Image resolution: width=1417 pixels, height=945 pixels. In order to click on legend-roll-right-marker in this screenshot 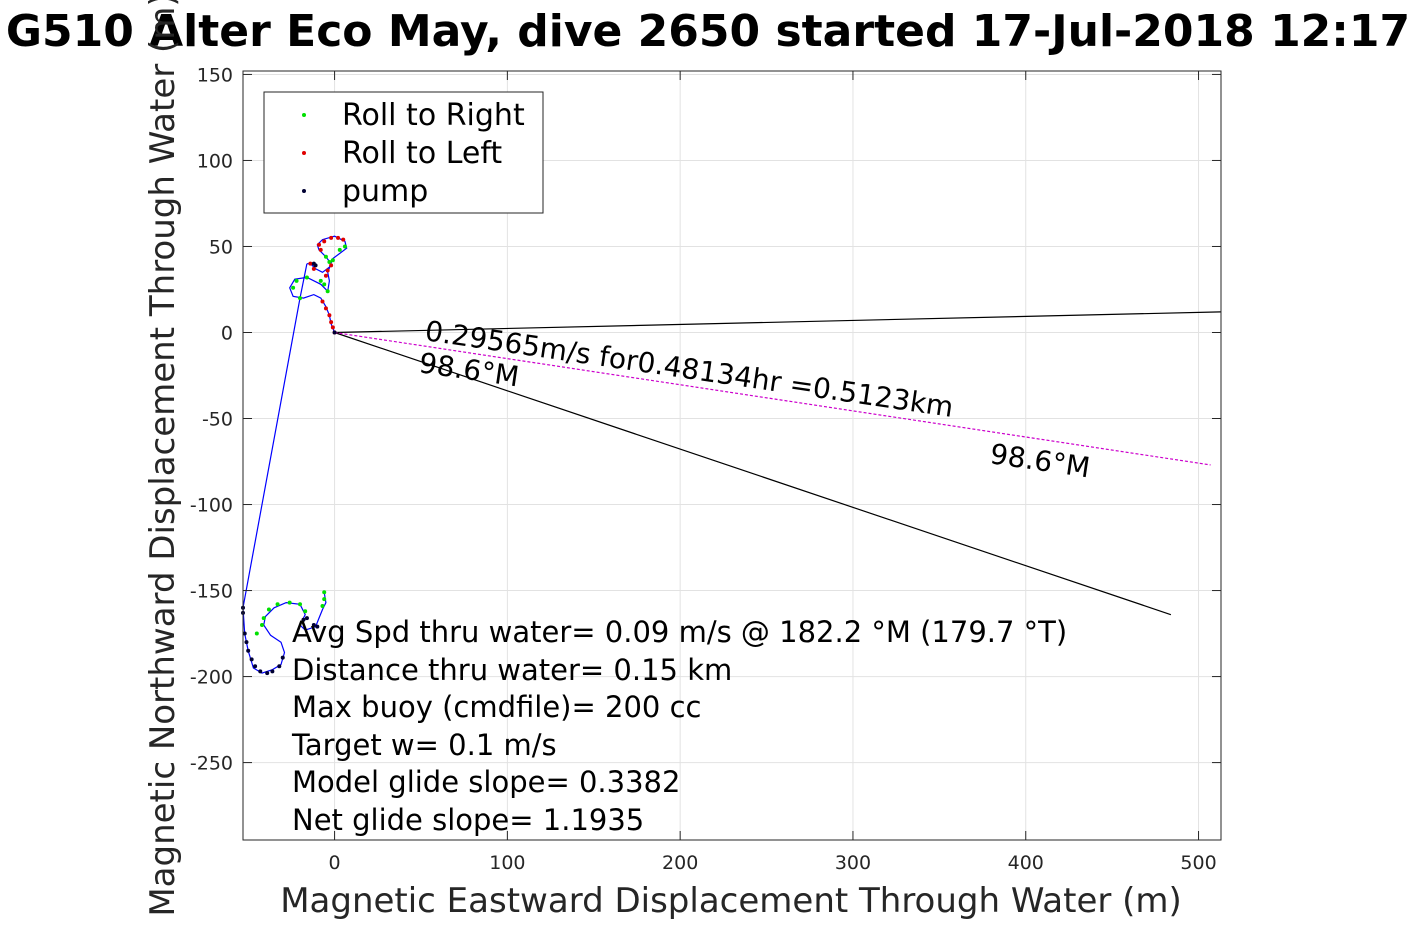, I will do `click(304, 115)`.